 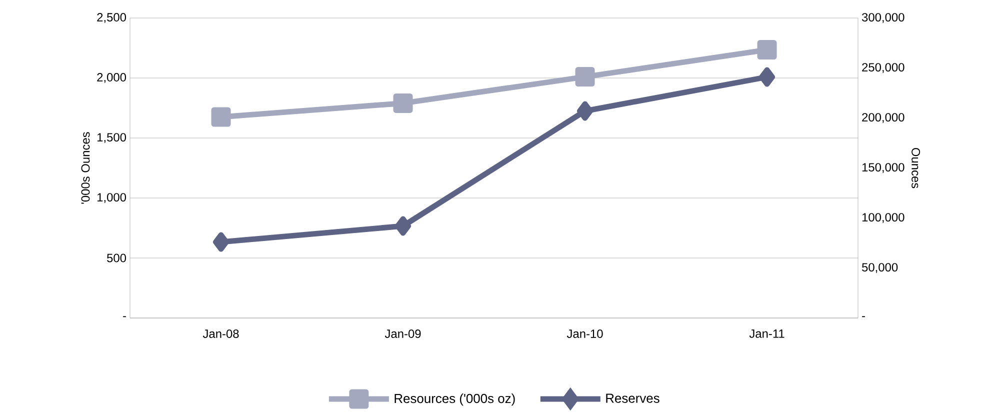 I want to click on y-tick-label: 2,500, so click(x=111, y=18).